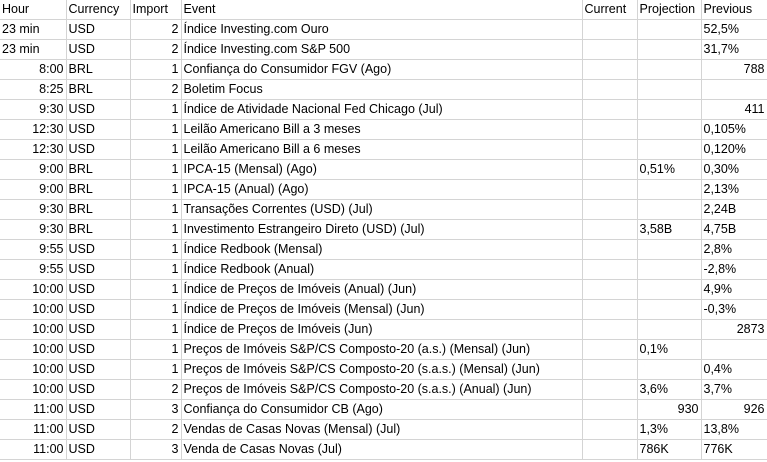  Describe the element at coordinates (156, 409) in the screenshot. I see `cell-import: 3` at that location.